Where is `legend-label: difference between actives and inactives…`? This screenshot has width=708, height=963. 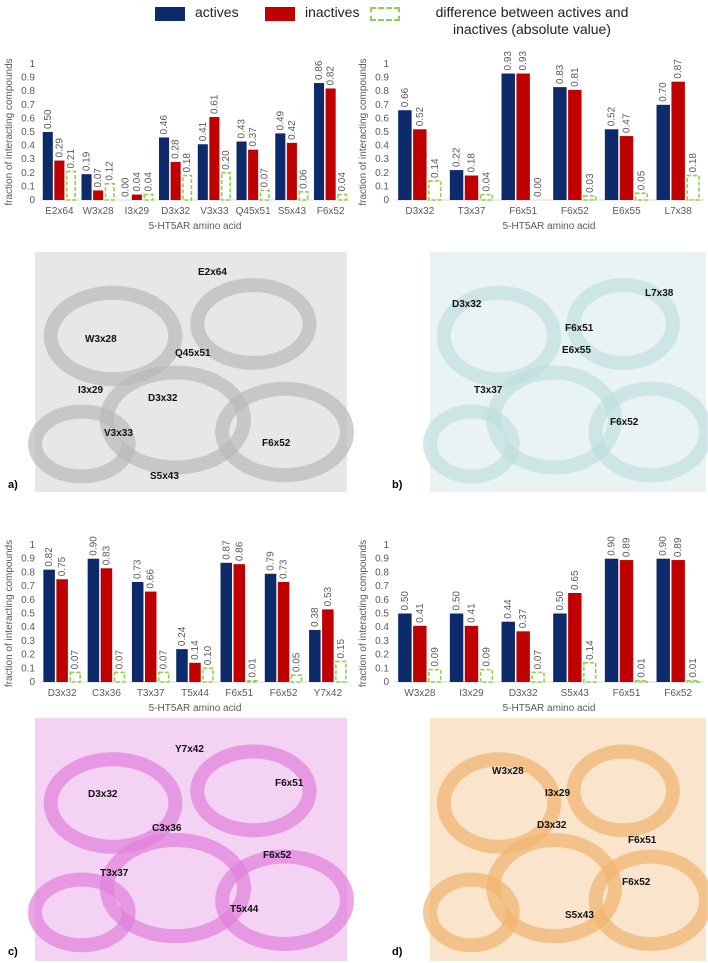
legend-label: difference between actives and inactives… is located at coordinates (532, 20).